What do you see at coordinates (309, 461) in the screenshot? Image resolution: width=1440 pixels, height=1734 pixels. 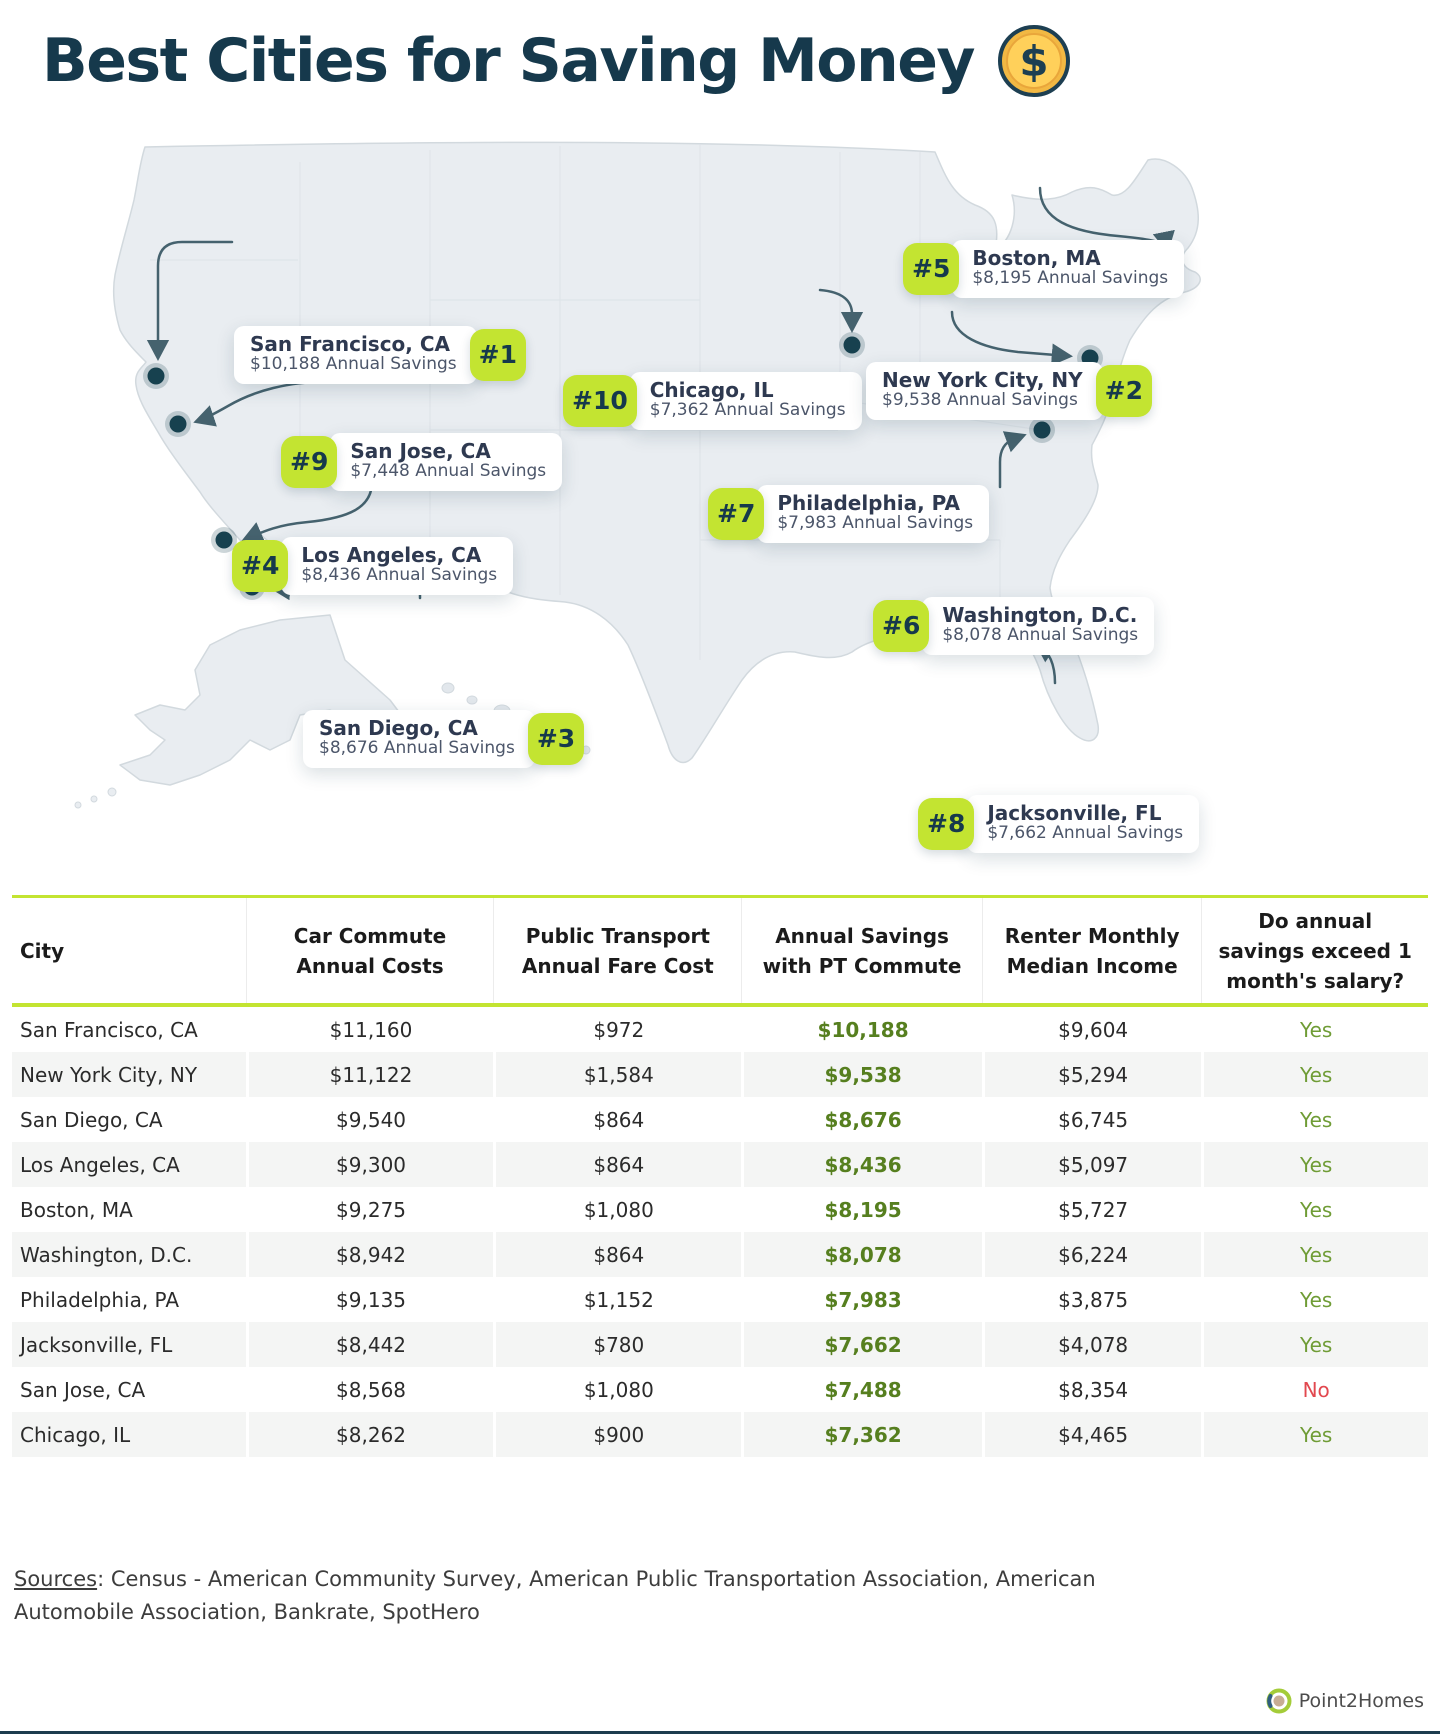 I see `rank-badge: #9` at bounding box center [309, 461].